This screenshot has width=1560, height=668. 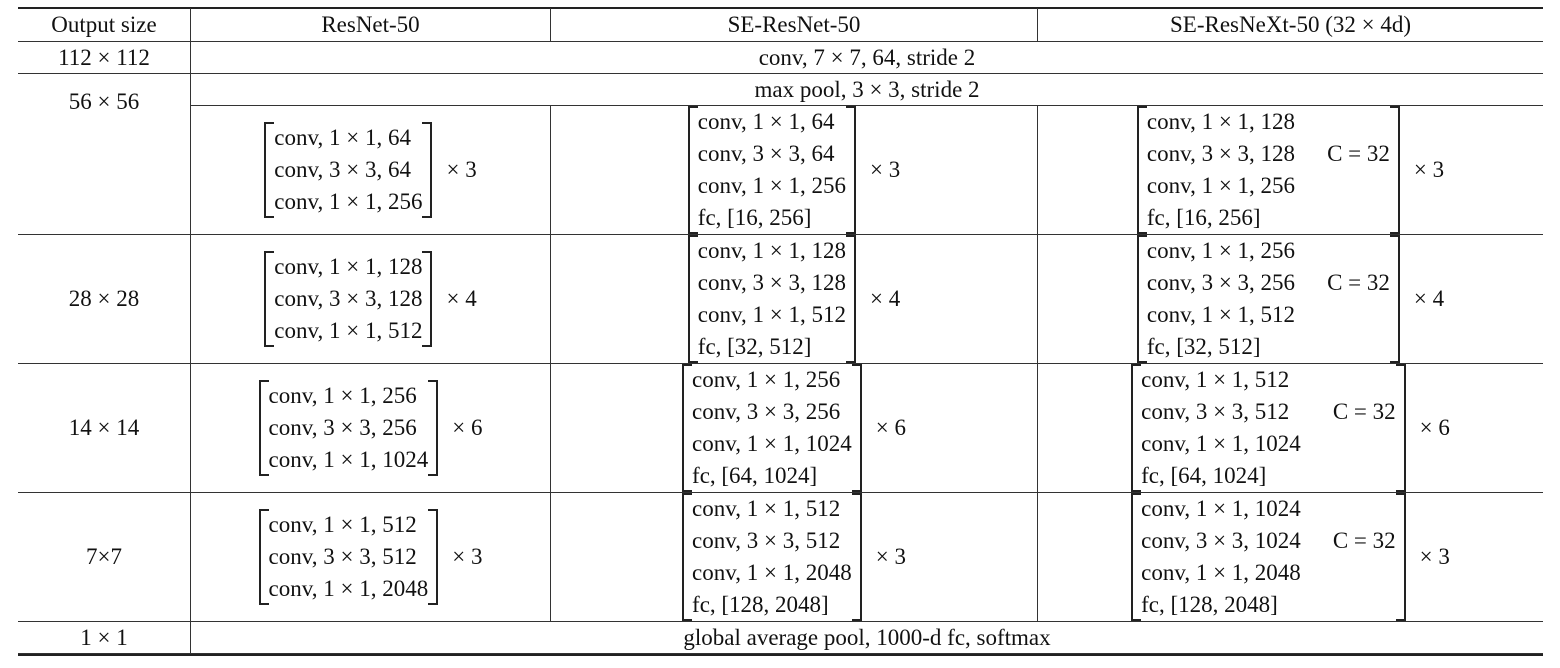 What do you see at coordinates (1290, 25) in the screenshot?
I see `header-cell: SE-ResNeXt-50 (32 × 4d)` at bounding box center [1290, 25].